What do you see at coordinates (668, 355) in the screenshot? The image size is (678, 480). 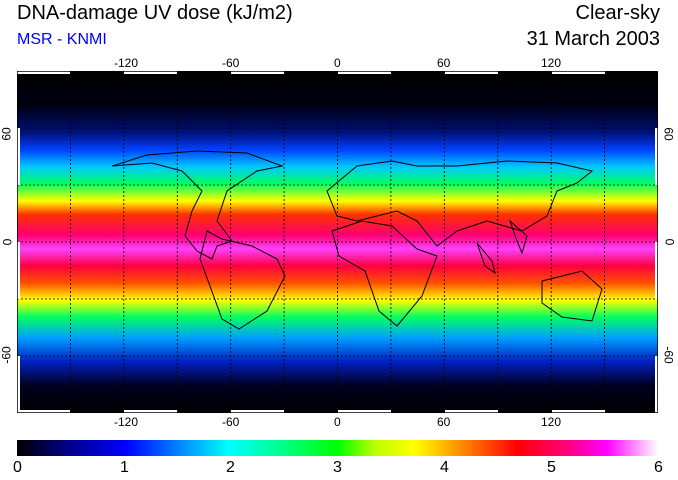 I see `lat-label-right: -60` at bounding box center [668, 355].